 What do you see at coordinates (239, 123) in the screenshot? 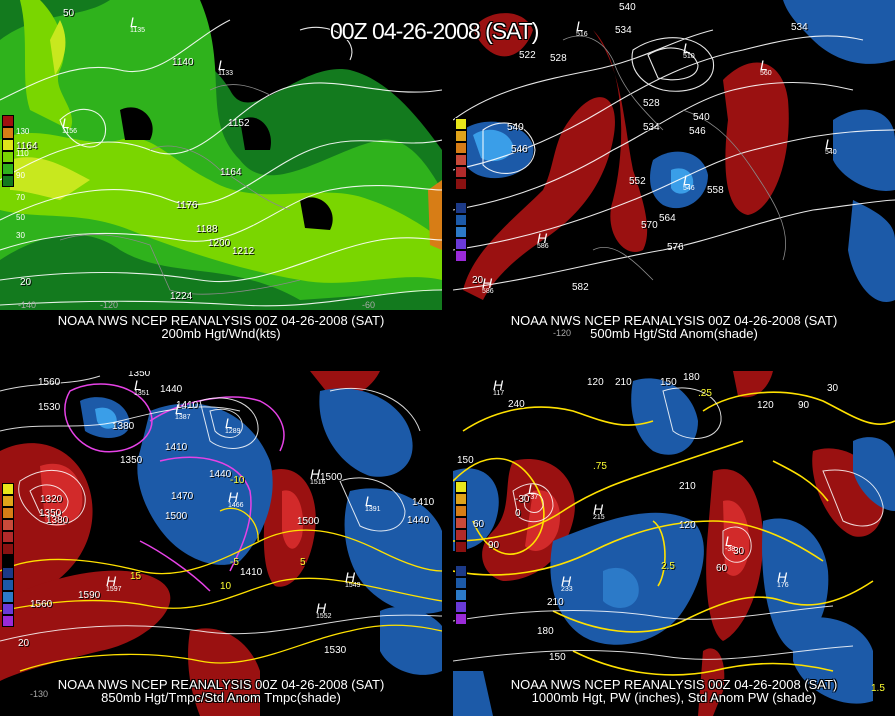
I see `contour-label: 1152` at bounding box center [239, 123].